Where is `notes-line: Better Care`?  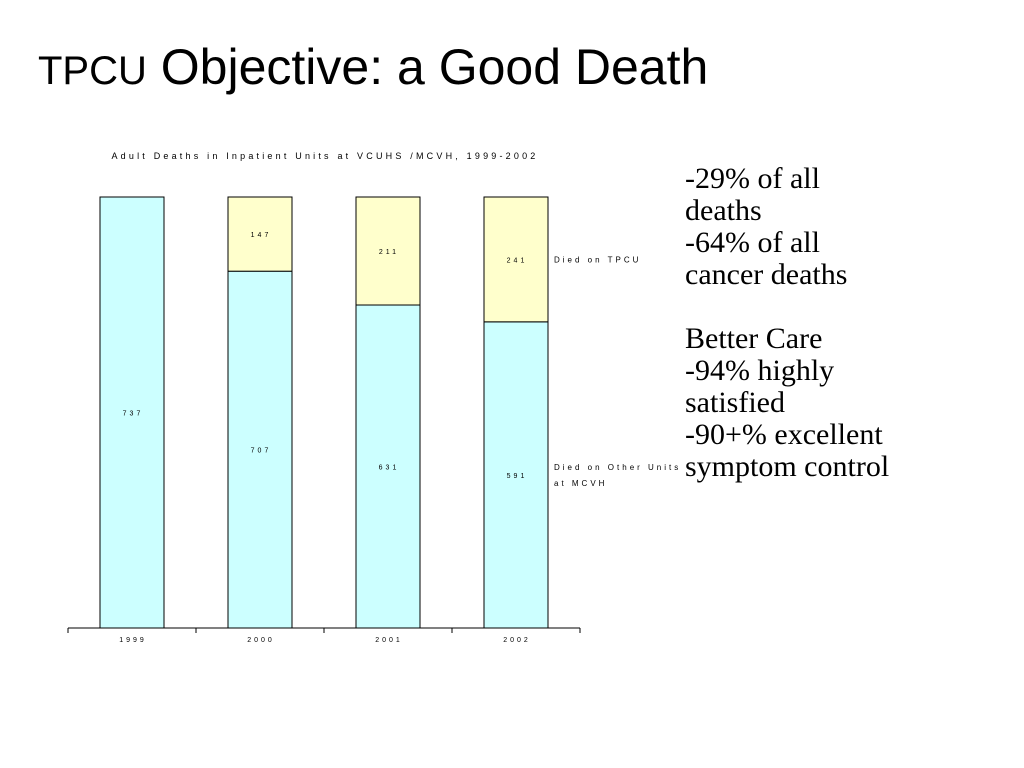 notes-line: Better Care is located at coordinates (754, 338).